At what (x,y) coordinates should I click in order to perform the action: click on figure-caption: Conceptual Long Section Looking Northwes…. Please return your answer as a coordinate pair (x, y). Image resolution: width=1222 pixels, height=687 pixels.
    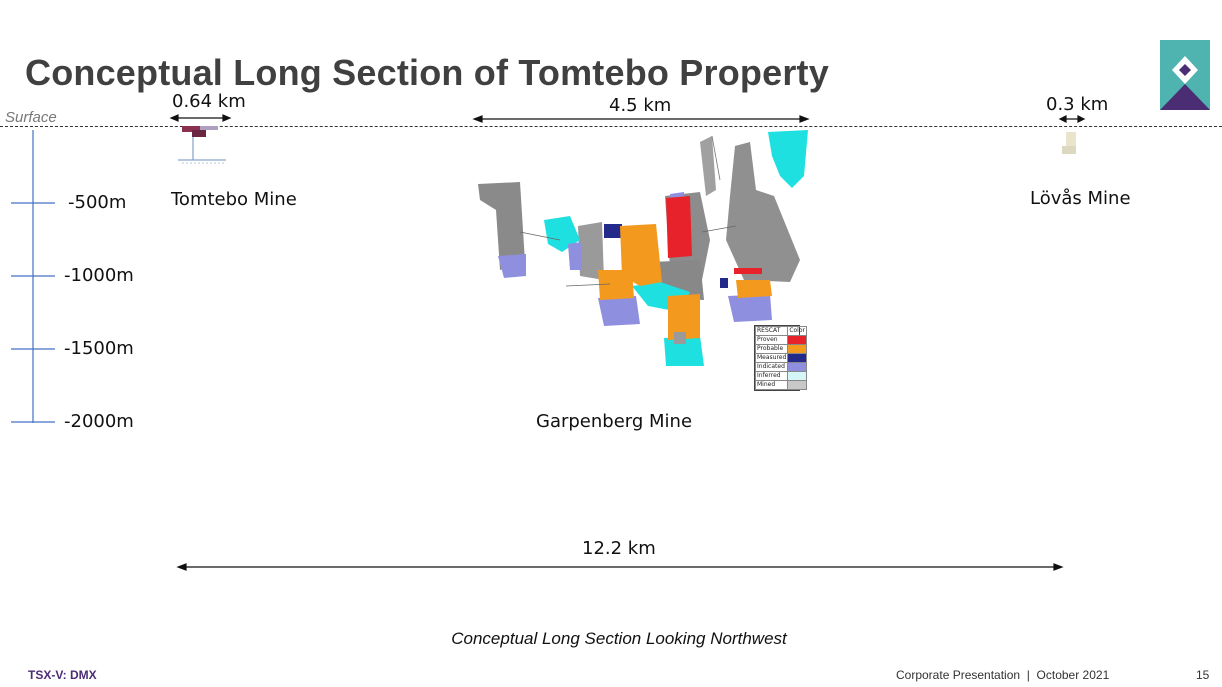
    Looking at the image, I should click on (619, 638).